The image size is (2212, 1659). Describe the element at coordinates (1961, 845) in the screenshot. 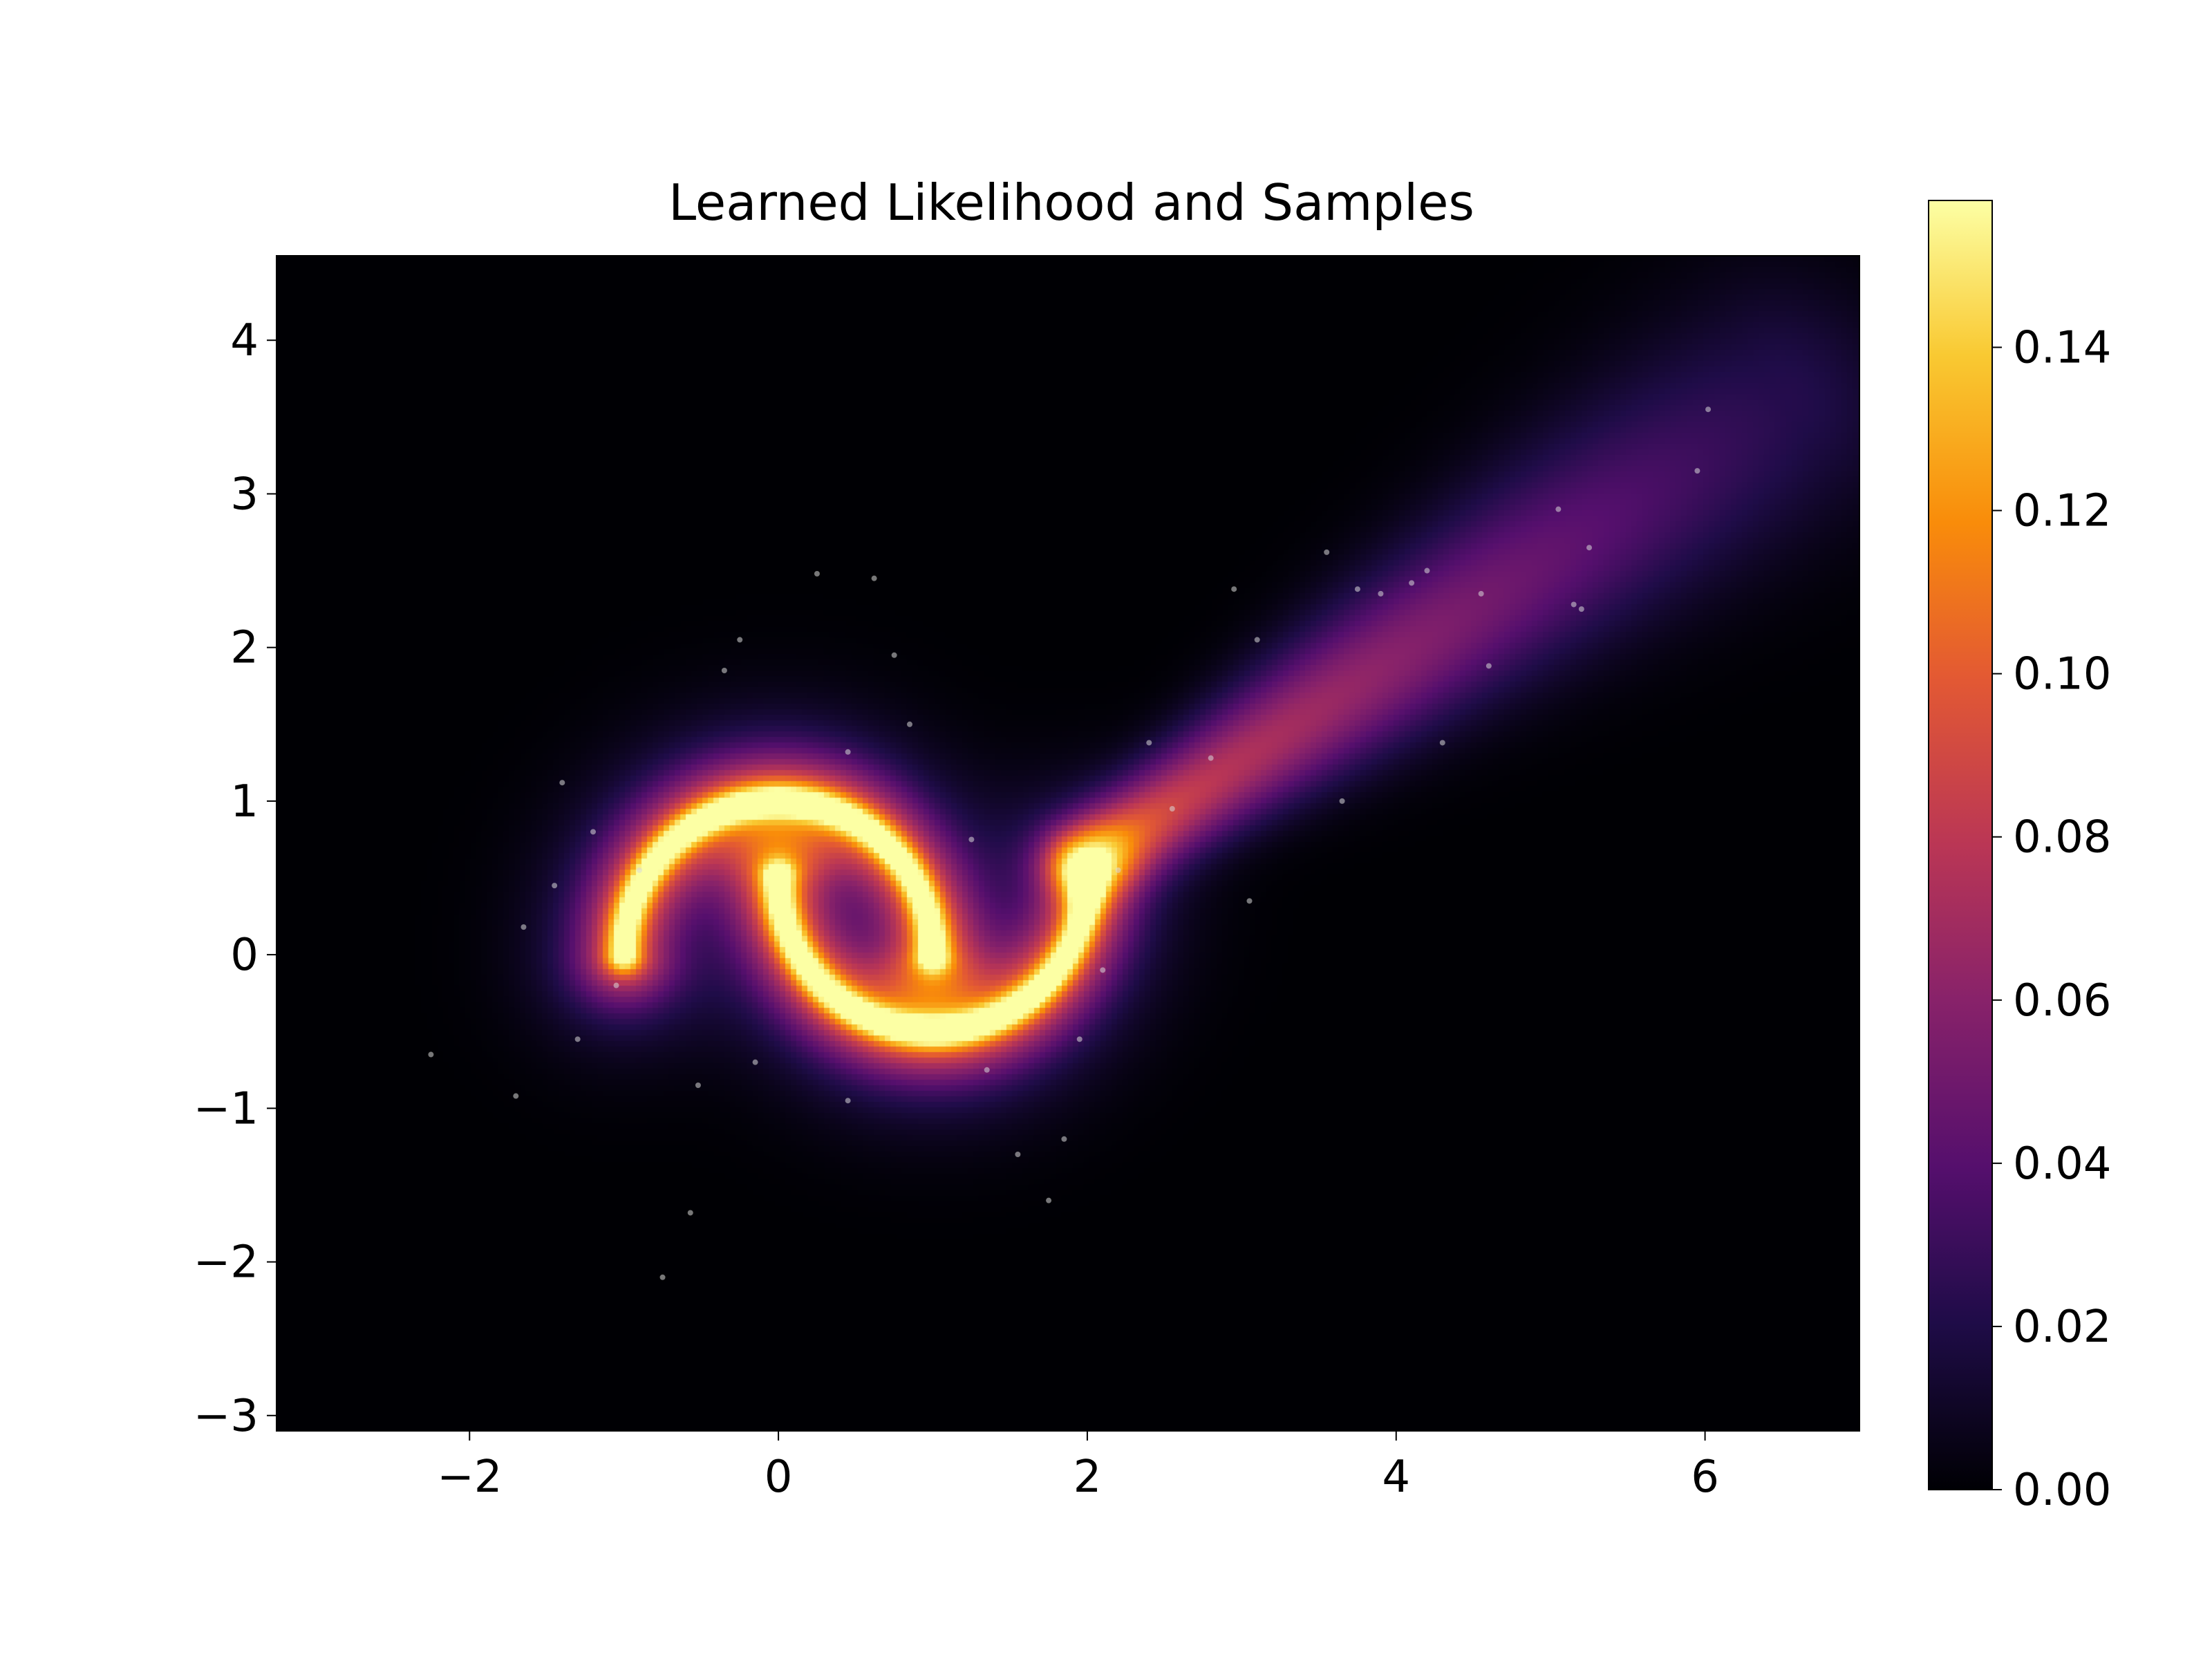

I see `colorbar-gradient` at that location.